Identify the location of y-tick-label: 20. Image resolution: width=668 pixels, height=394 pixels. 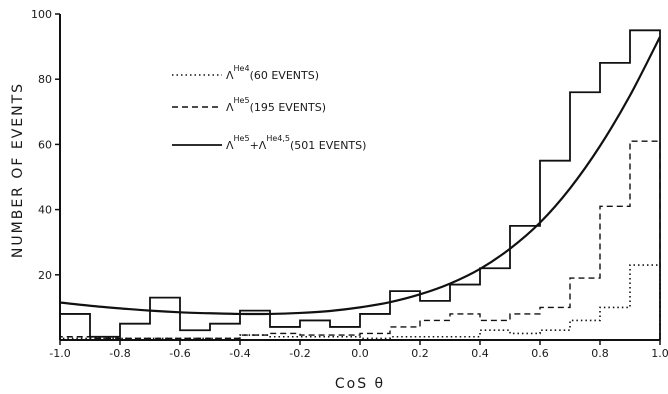
(45, 275).